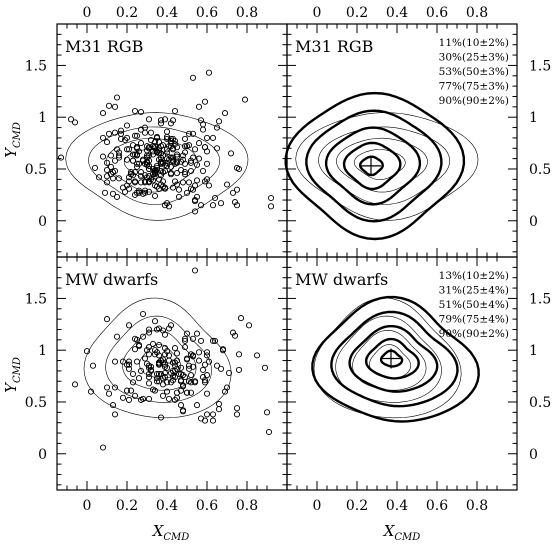 Image resolution: width=560 pixels, height=544 pixels. Describe the element at coordinates (111, 279) in the screenshot. I see `panel-title: MW dwarfs` at that location.